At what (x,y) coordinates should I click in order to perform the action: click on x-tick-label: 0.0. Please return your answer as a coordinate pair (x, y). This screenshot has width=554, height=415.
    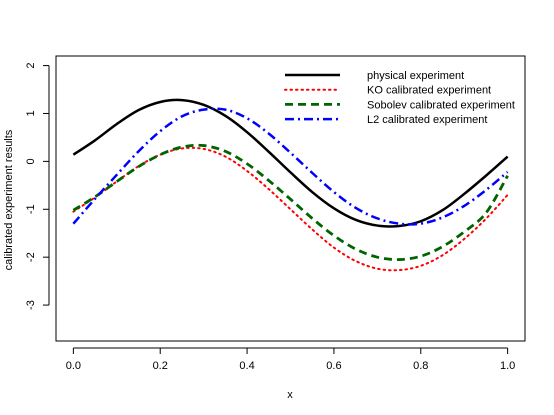
    Looking at the image, I should click on (73, 366).